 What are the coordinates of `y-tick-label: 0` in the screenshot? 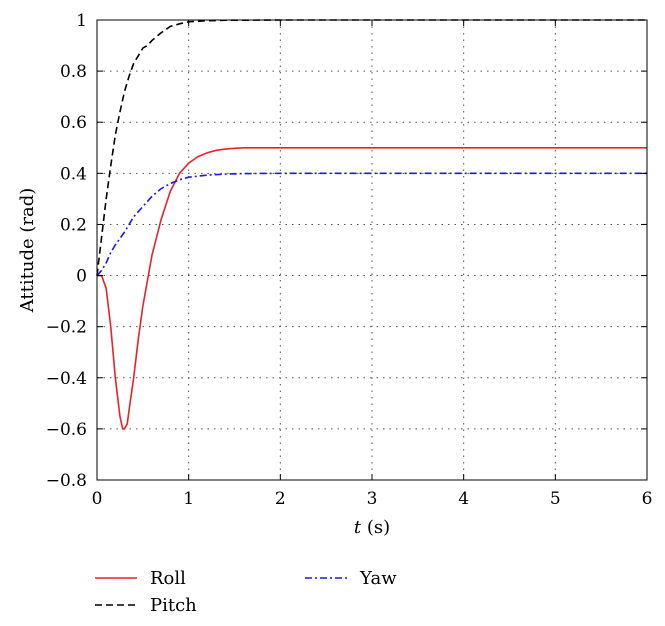 It's located at (81, 277).